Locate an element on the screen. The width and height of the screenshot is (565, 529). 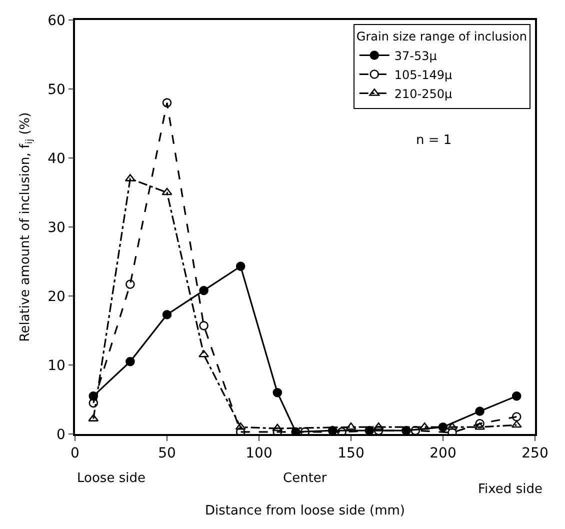
y-tick-label: 30 is located at coordinates (57, 228).